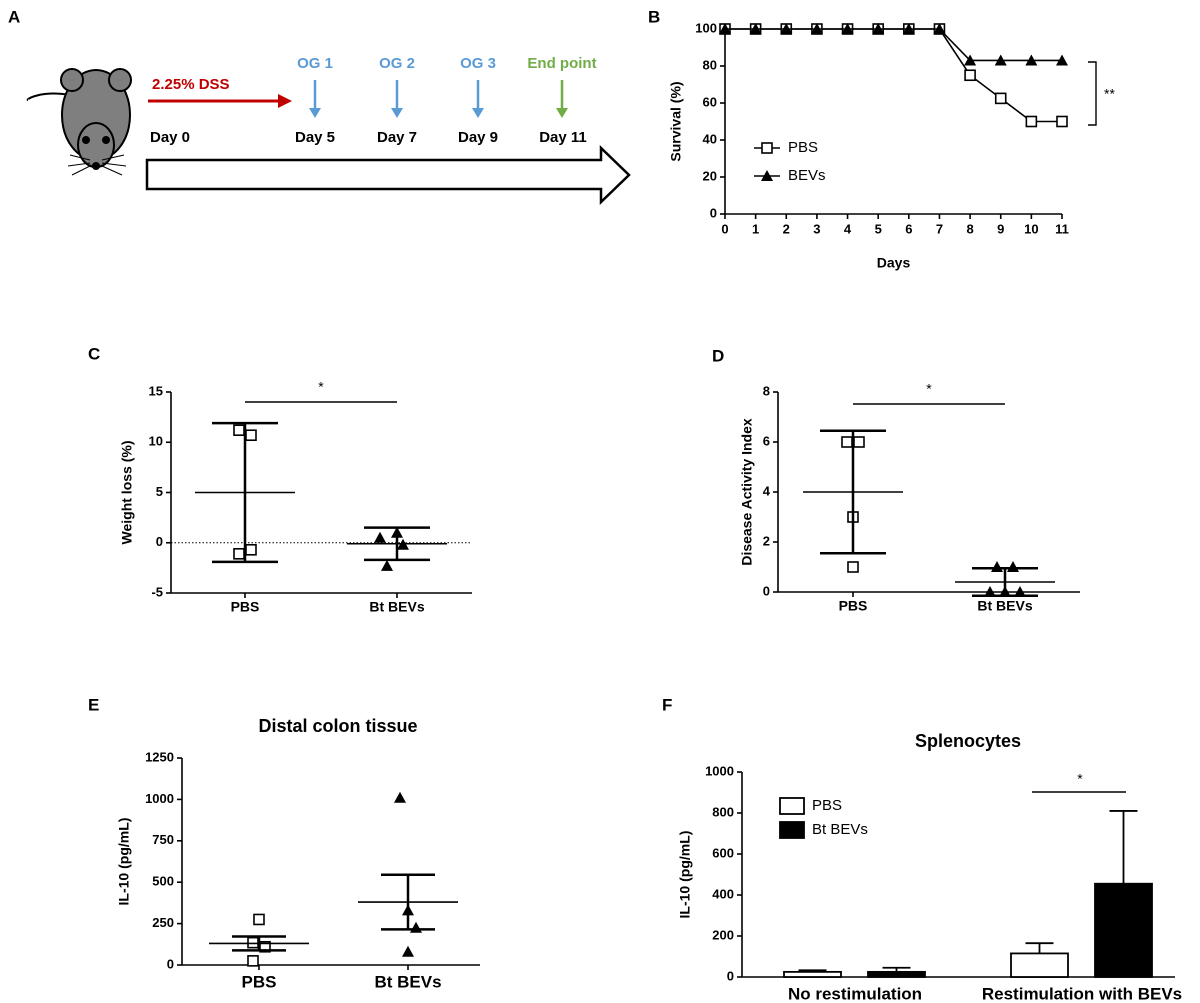 Image resolution: width=1200 pixels, height=1003 pixels. I want to click on day-label: Day 7, so click(397, 137).